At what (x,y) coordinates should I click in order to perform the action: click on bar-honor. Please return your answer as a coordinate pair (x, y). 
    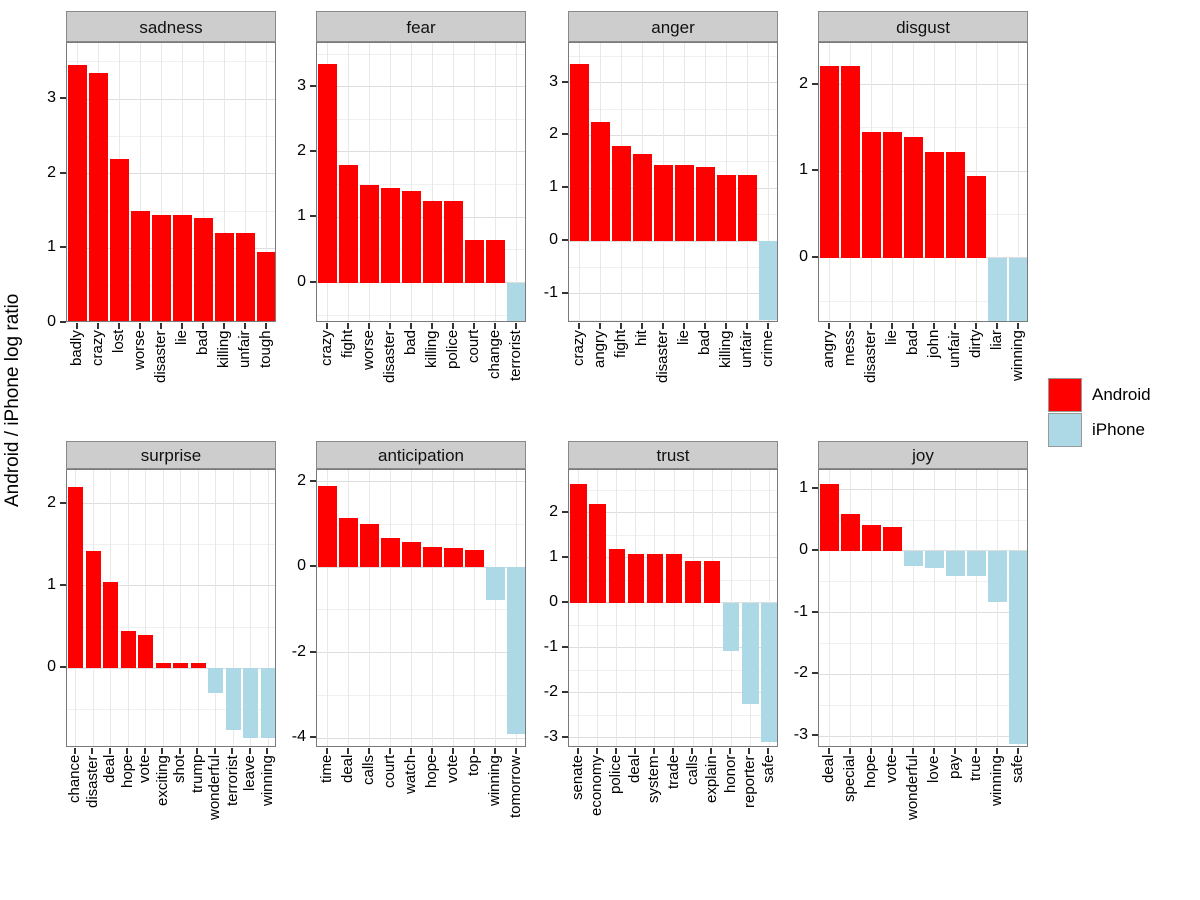
    Looking at the image, I should click on (731, 627).